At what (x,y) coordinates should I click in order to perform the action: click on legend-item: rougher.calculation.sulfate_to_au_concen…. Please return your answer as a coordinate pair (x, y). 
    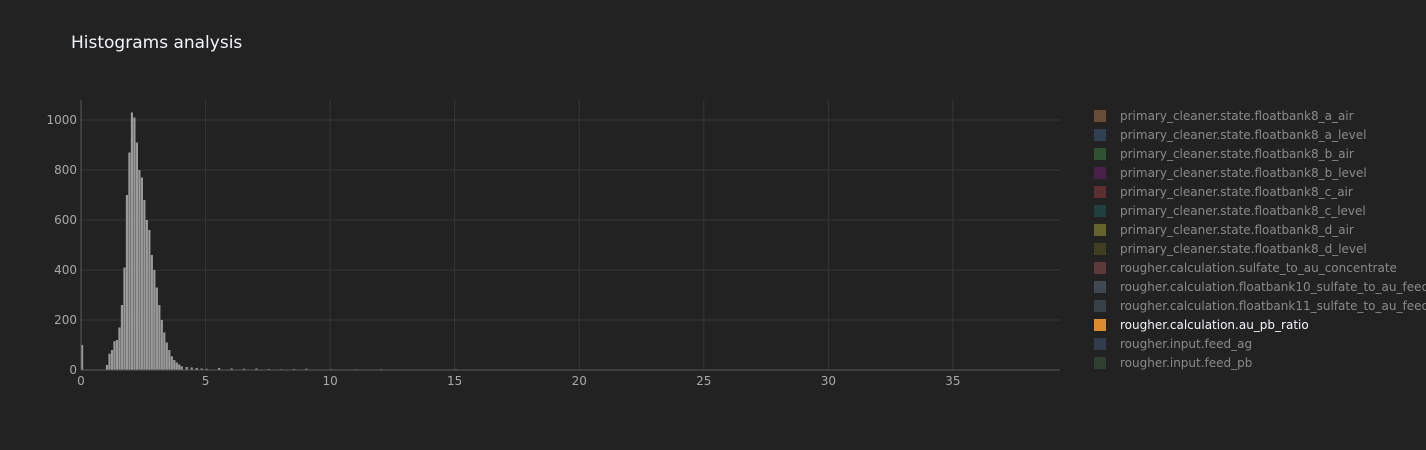
    Looking at the image, I should click on (1260, 267).